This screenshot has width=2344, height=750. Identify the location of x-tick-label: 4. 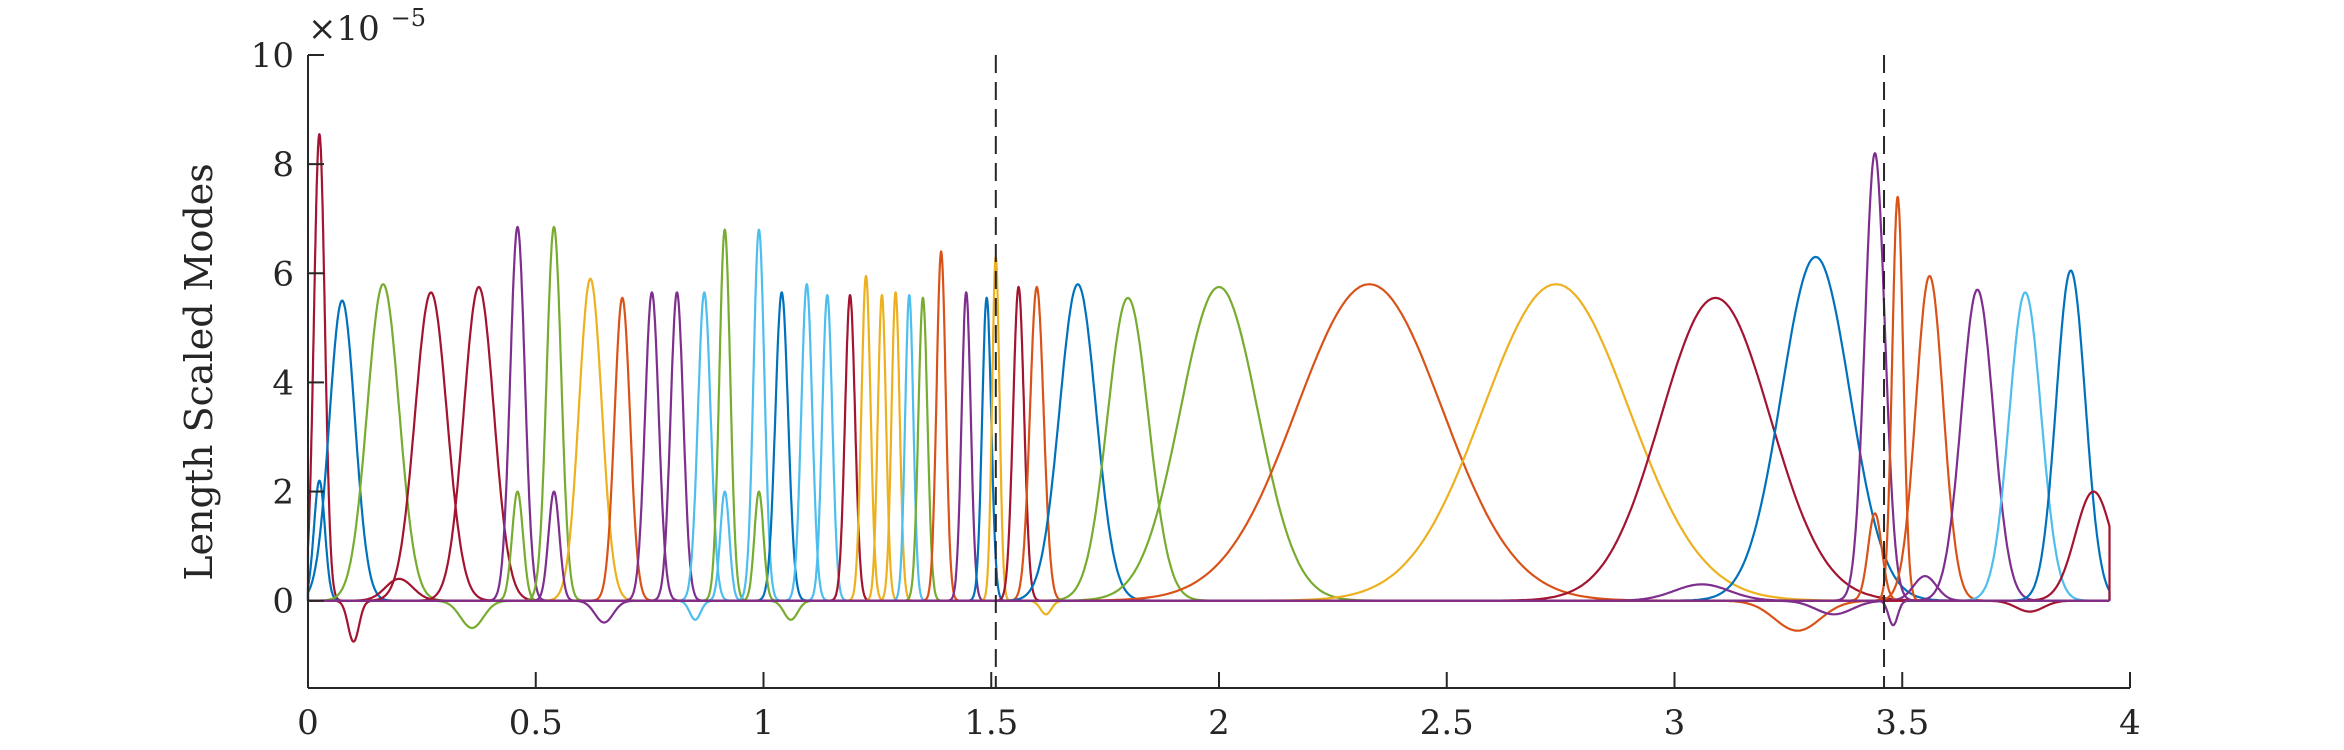
(2130, 723).